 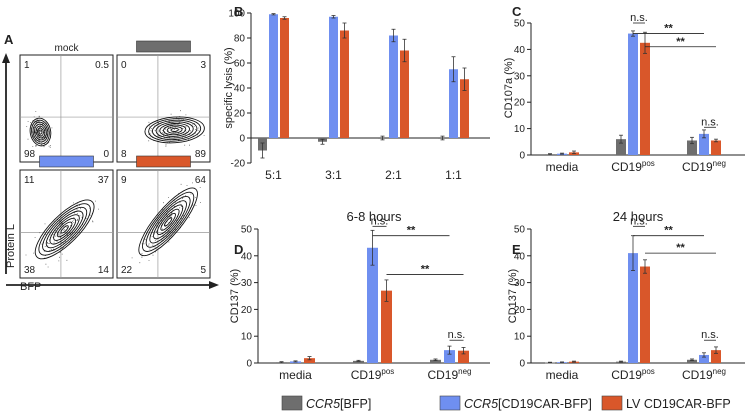 What do you see at coordinates (201, 154) in the screenshot?
I see `quadrant-value: 89` at bounding box center [201, 154].